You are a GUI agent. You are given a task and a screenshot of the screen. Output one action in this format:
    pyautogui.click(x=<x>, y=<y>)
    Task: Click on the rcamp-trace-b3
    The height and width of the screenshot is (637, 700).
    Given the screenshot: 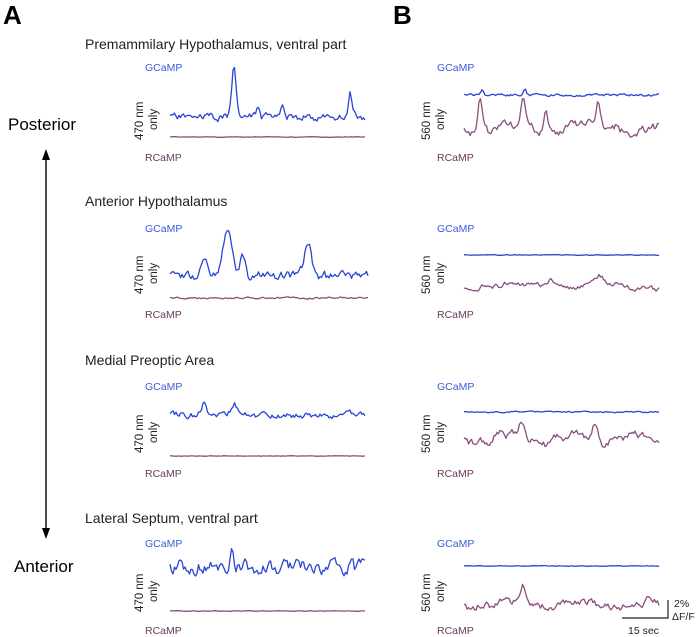 What is the action you would take?
    pyautogui.click(x=561, y=434)
    